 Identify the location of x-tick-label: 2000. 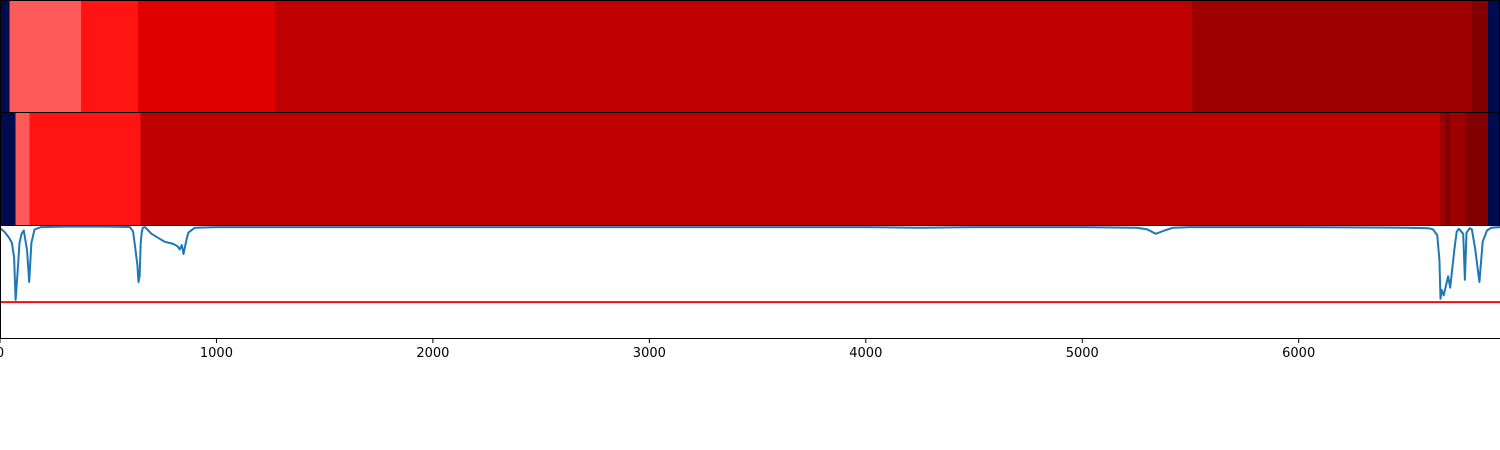
(432, 353).